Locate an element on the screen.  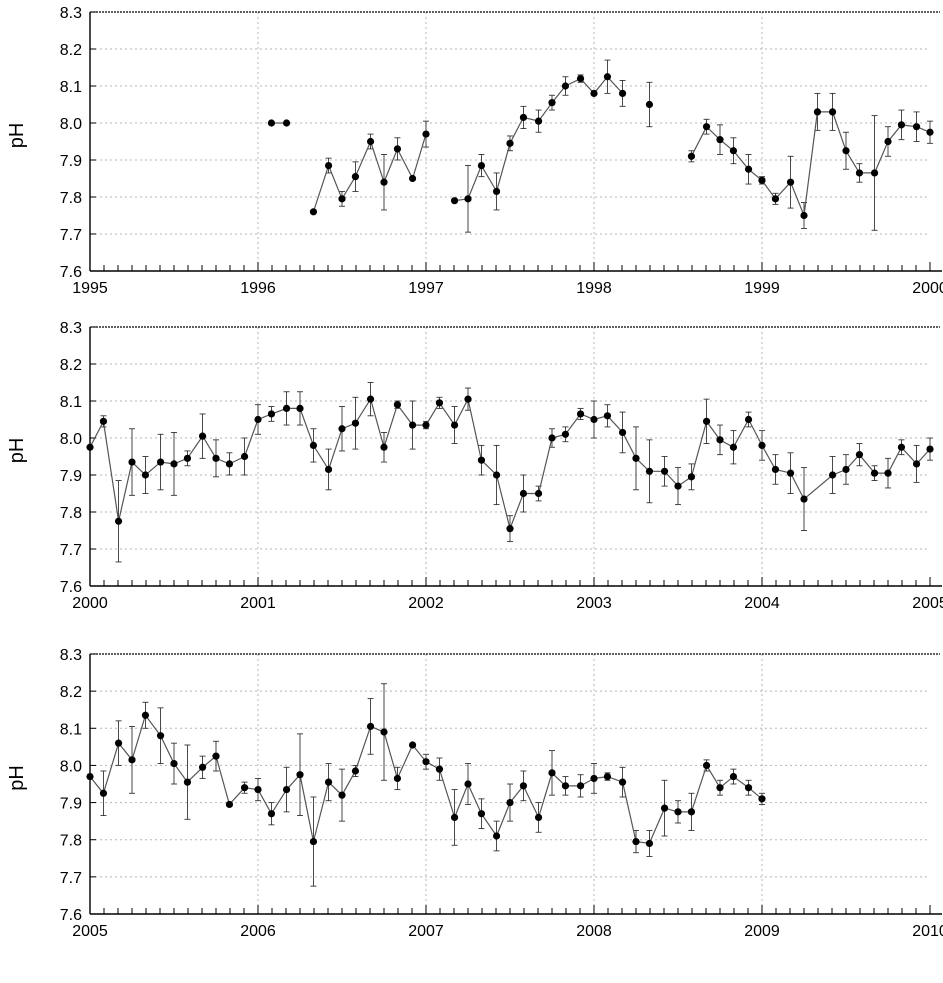
x-tick-label: 2008 is located at coordinates (594, 931).